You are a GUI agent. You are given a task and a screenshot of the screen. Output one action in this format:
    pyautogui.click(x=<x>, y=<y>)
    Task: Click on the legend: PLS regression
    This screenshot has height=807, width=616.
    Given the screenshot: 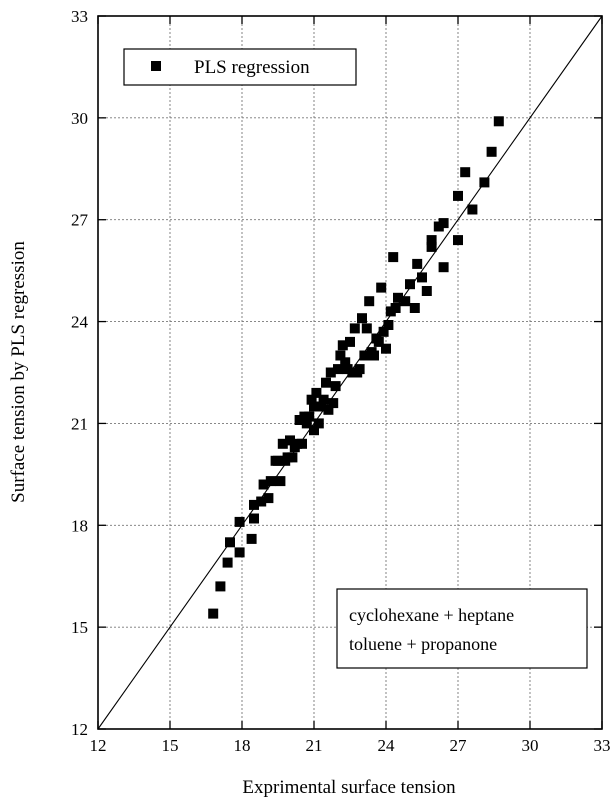 What is the action you would take?
    pyautogui.click(x=240, y=67)
    